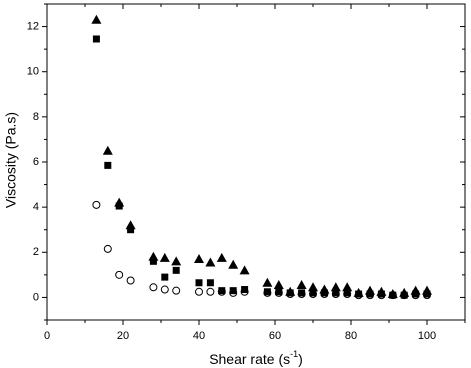  I want to click on y-axis-title: Viscosity (Pa.s), so click(11, 160).